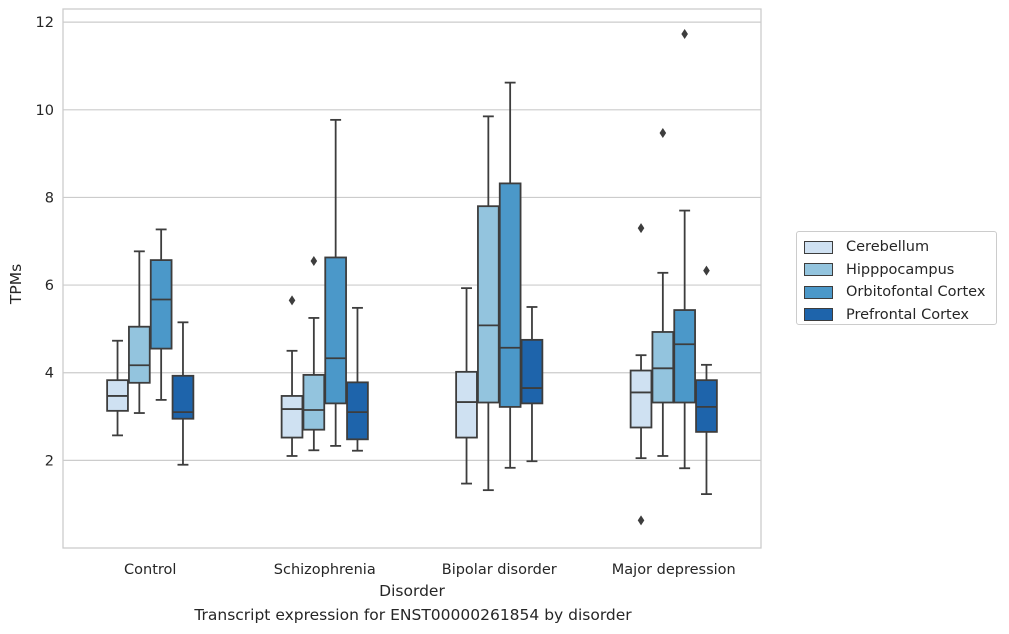  I want to click on y-tick-label: 8, so click(49, 198).